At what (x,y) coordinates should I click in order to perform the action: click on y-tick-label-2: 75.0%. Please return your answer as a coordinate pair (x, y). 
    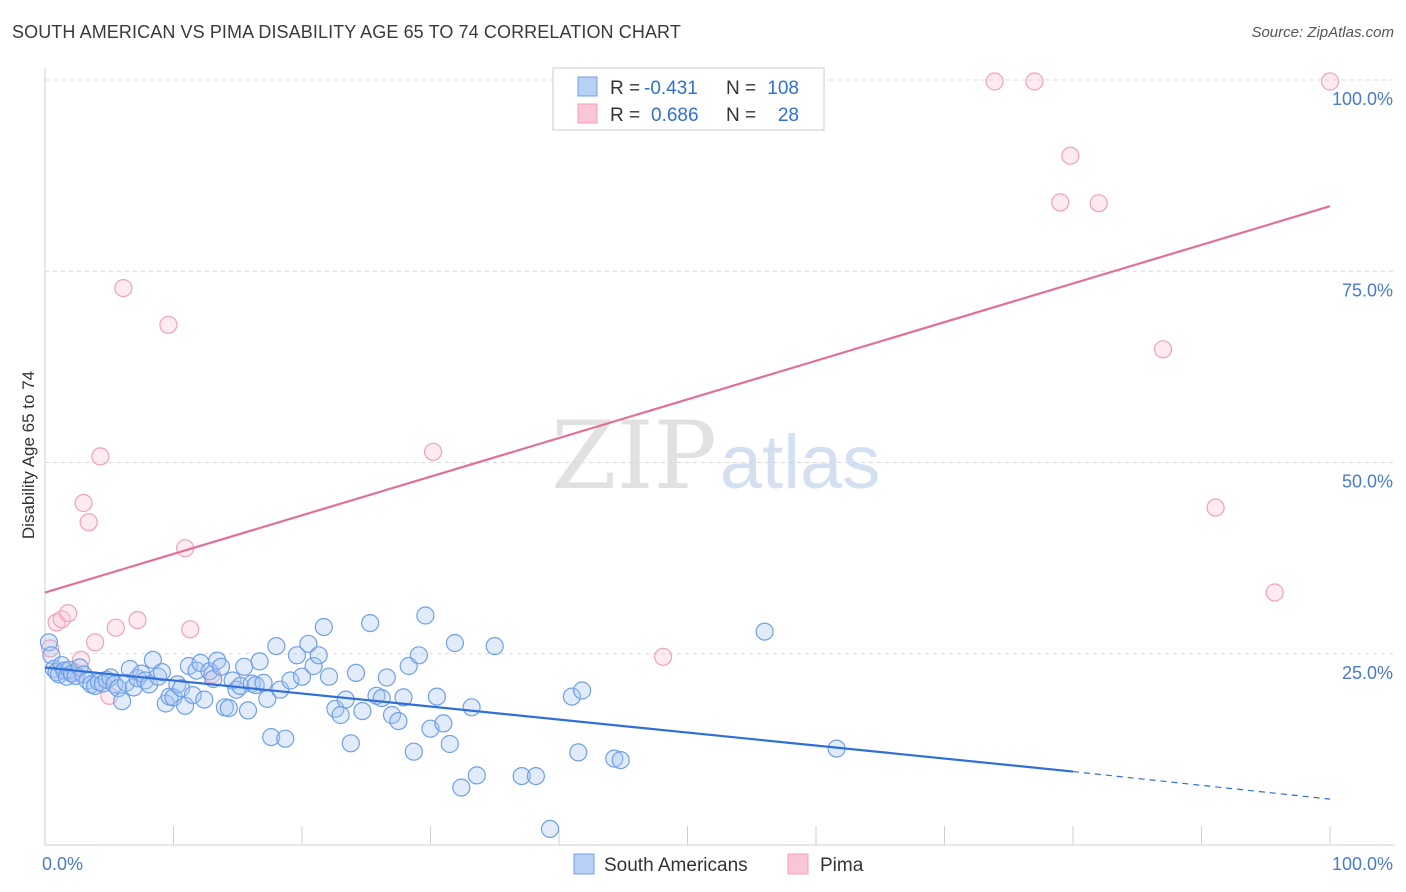
    Looking at the image, I should click on (1367, 290).